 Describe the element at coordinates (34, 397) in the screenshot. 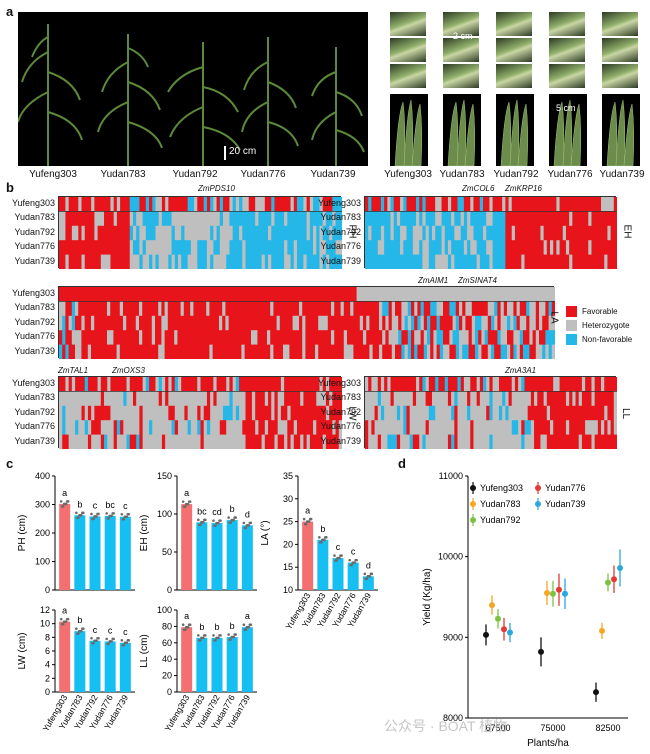

I see `variety-label: Yudan783` at that location.